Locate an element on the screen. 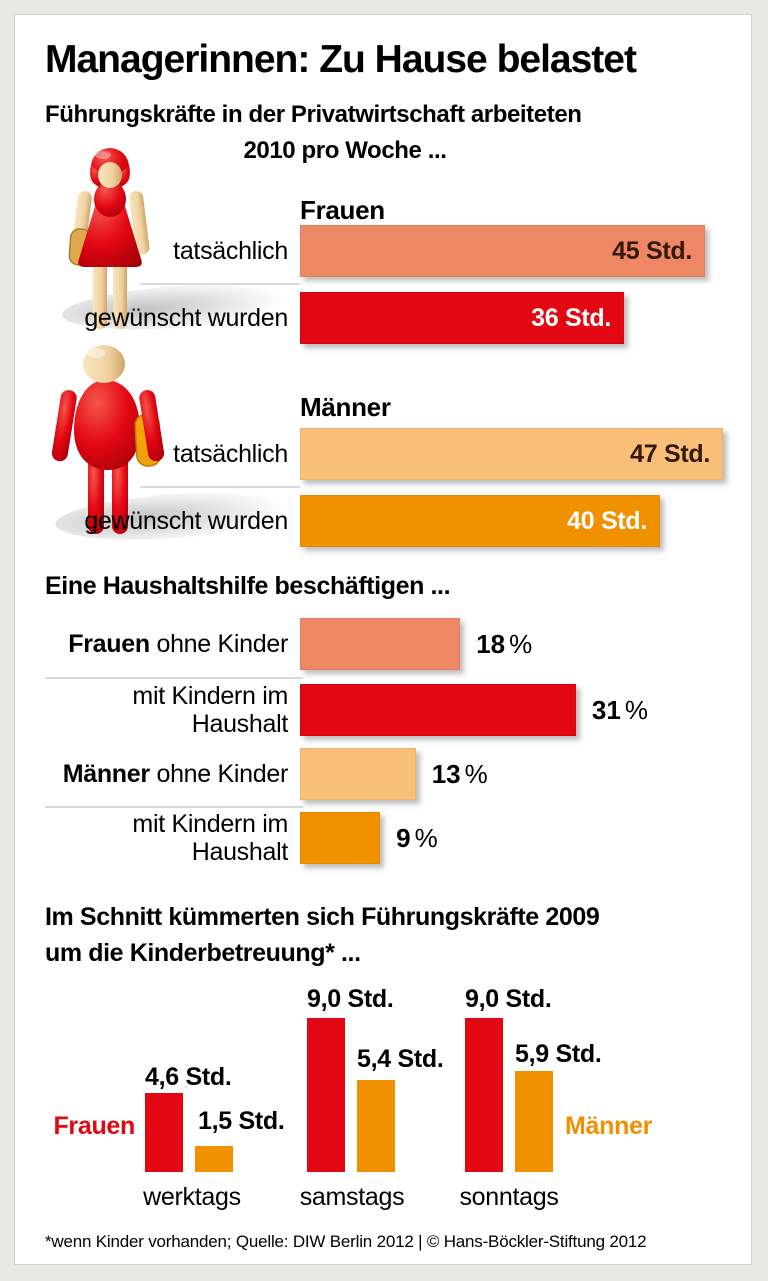 The image size is (768, 1281). bar-row-frauen-mit-kindern: mit Kindern im Haushalt 31% is located at coordinates (331, 710).